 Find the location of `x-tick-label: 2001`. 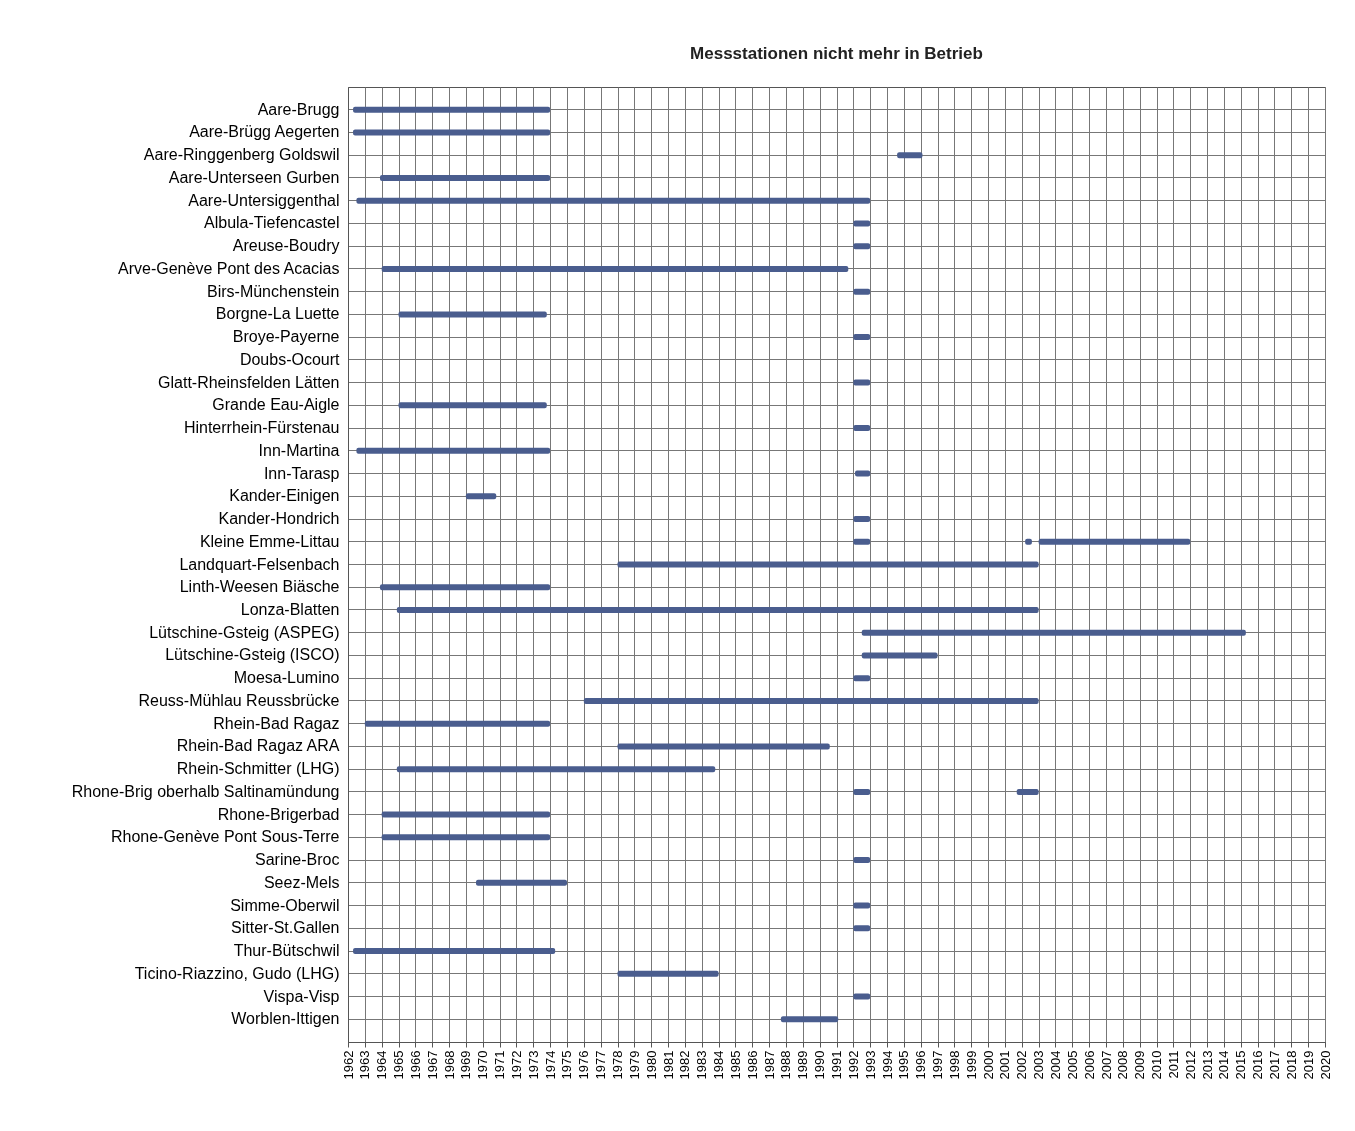

x-tick-label: 2001 is located at coordinates (1005, 1065).